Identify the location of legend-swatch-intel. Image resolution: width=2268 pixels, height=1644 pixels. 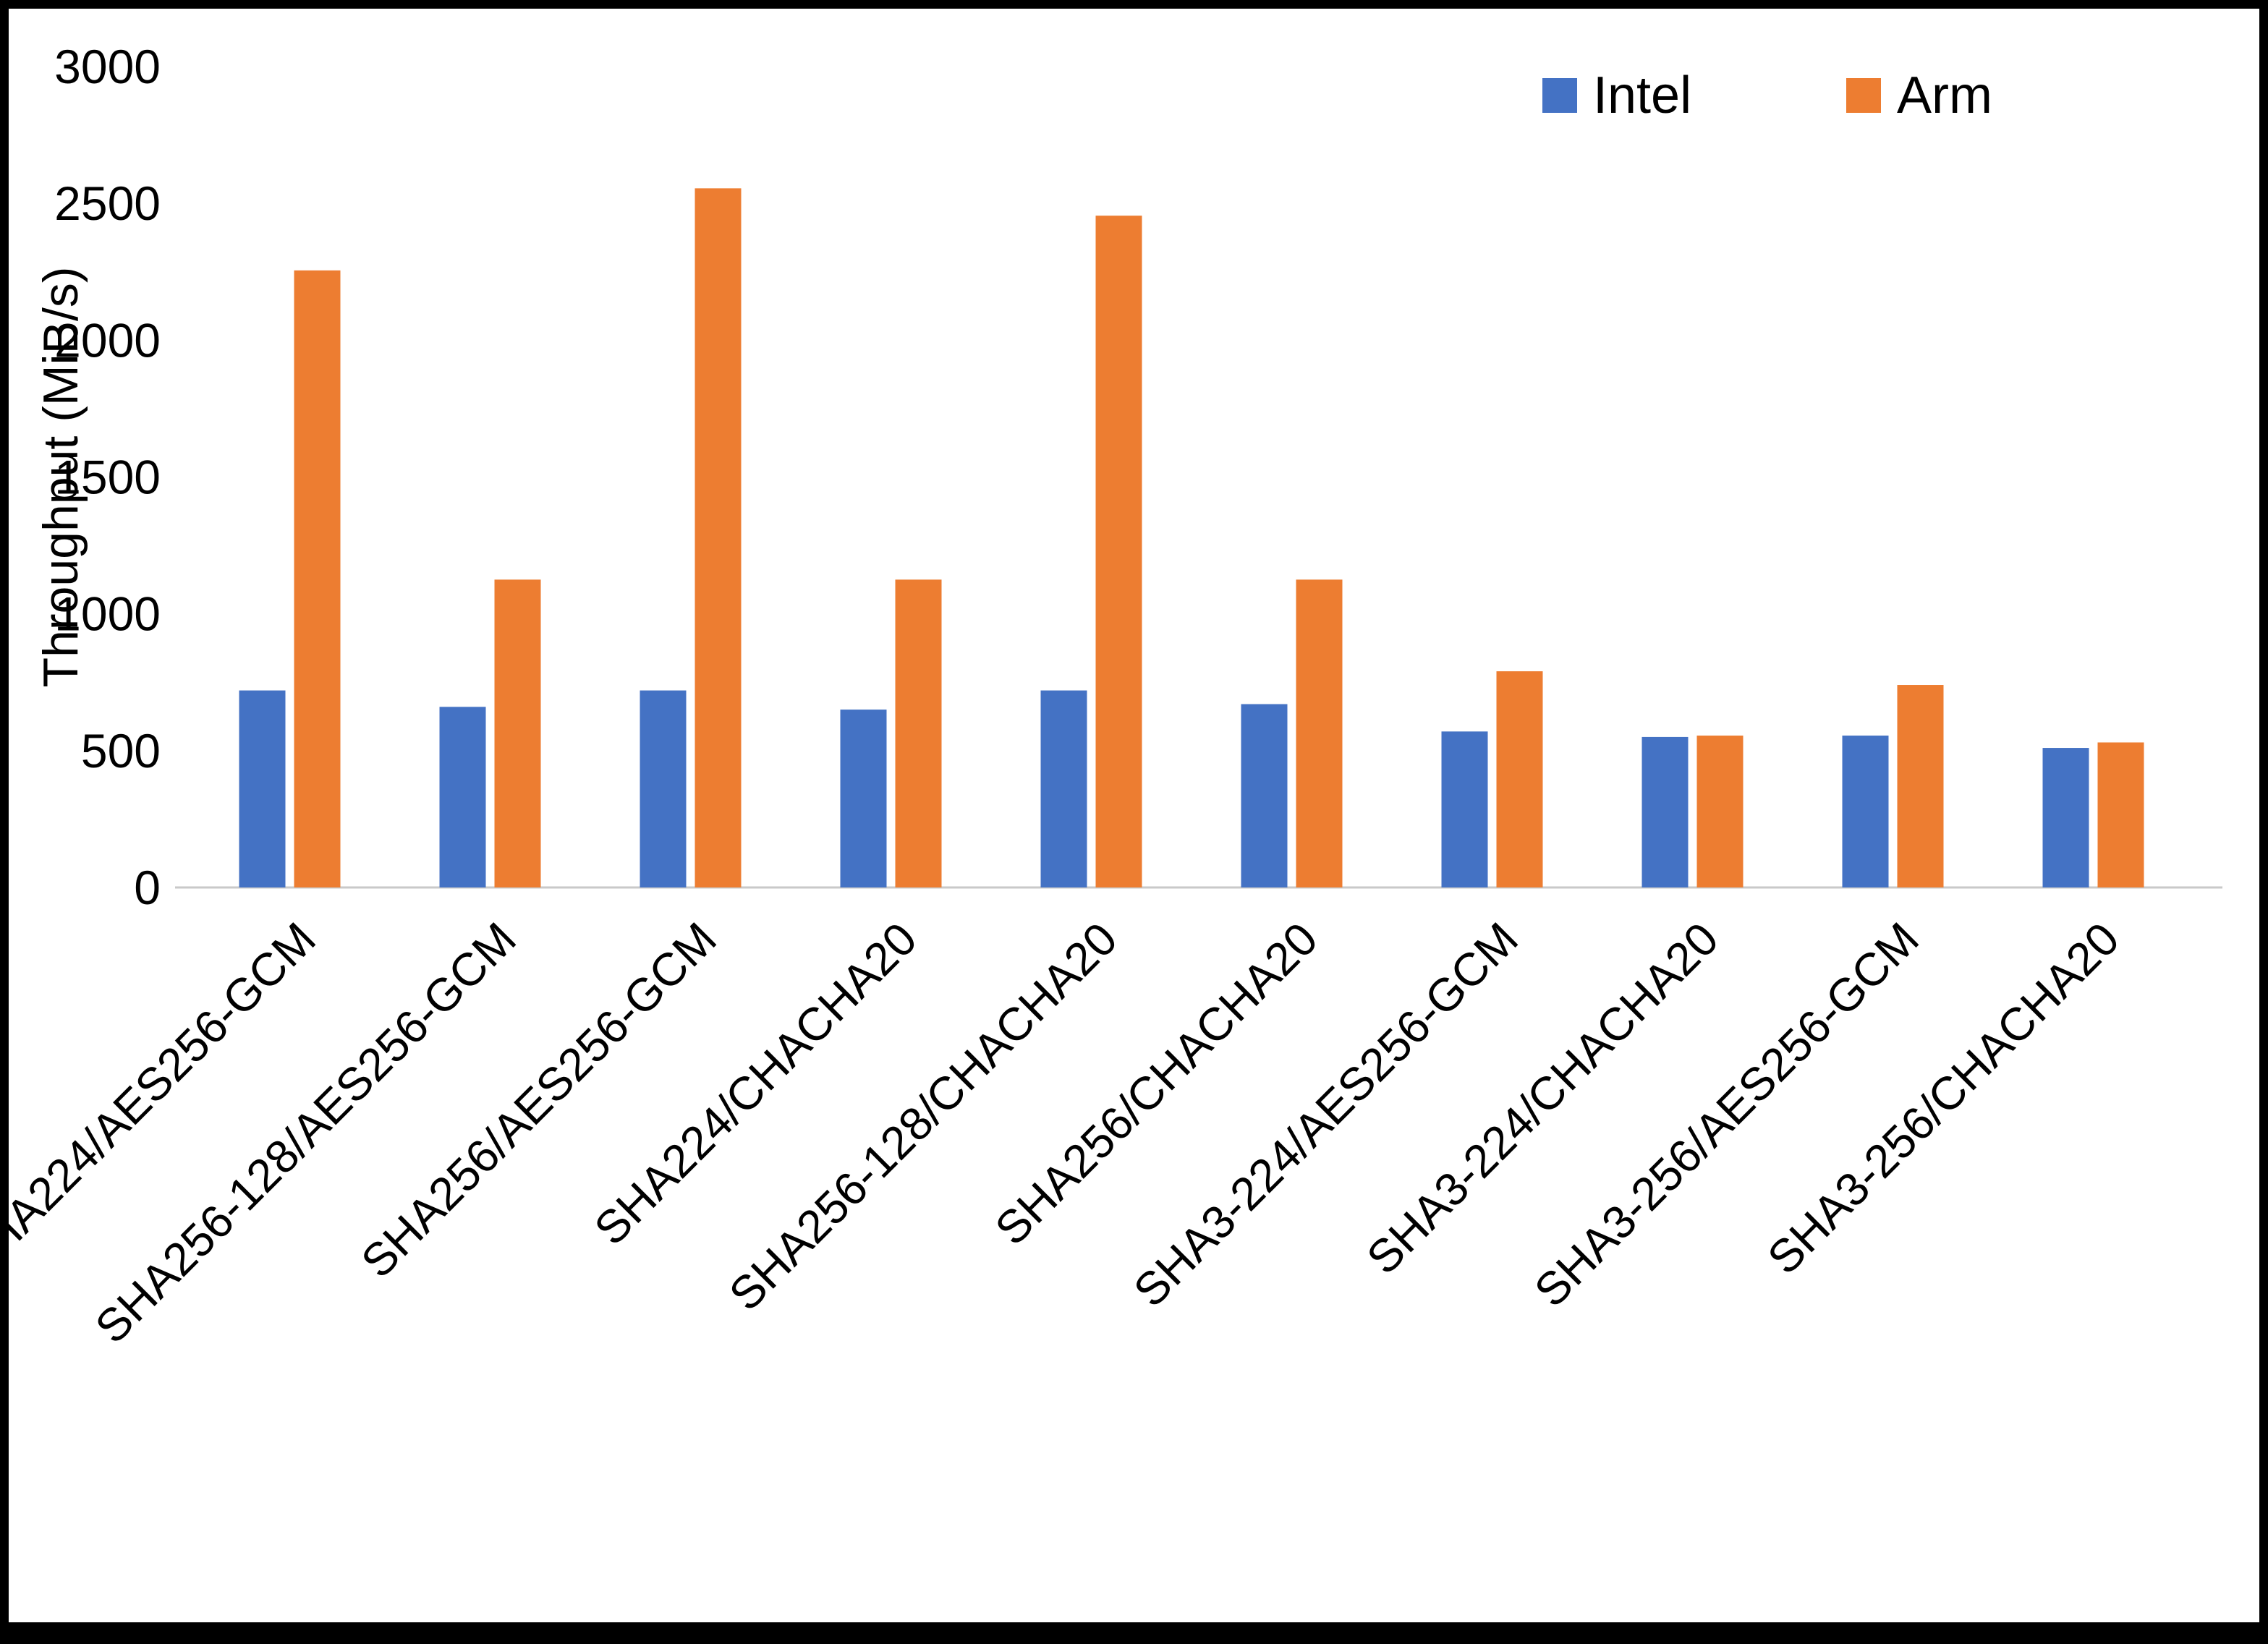
(1559, 95).